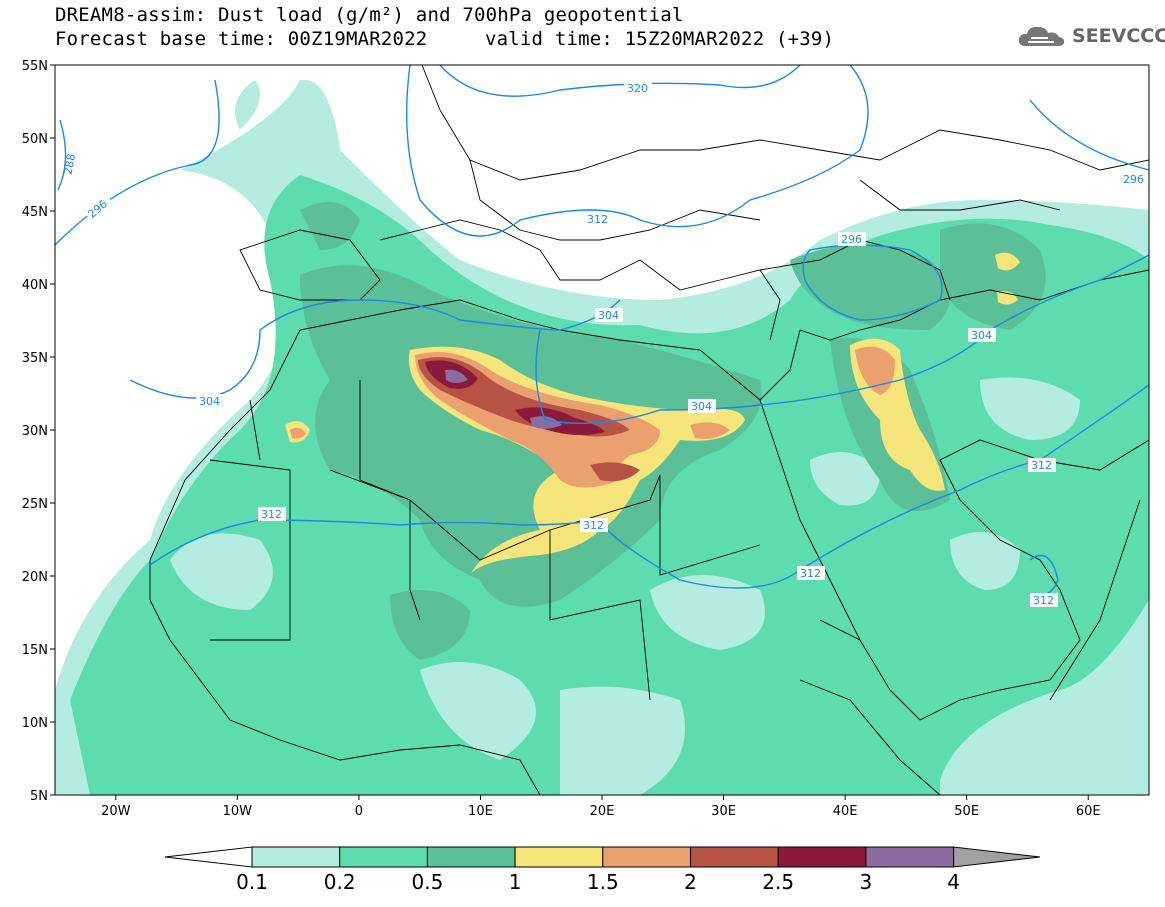  I want to click on colorbar-label: 3, so click(866, 882).